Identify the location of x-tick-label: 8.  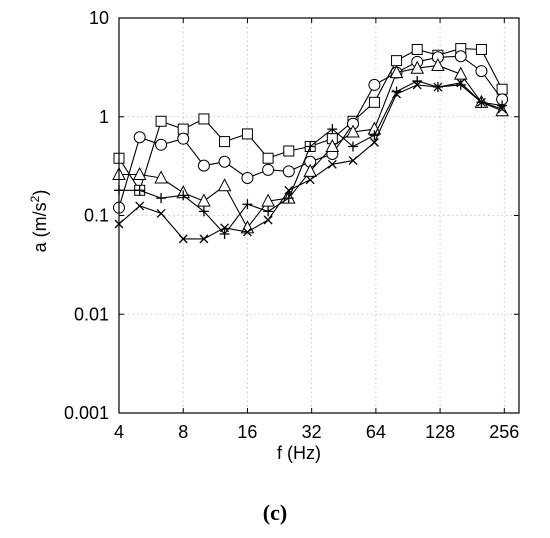
(183, 432).